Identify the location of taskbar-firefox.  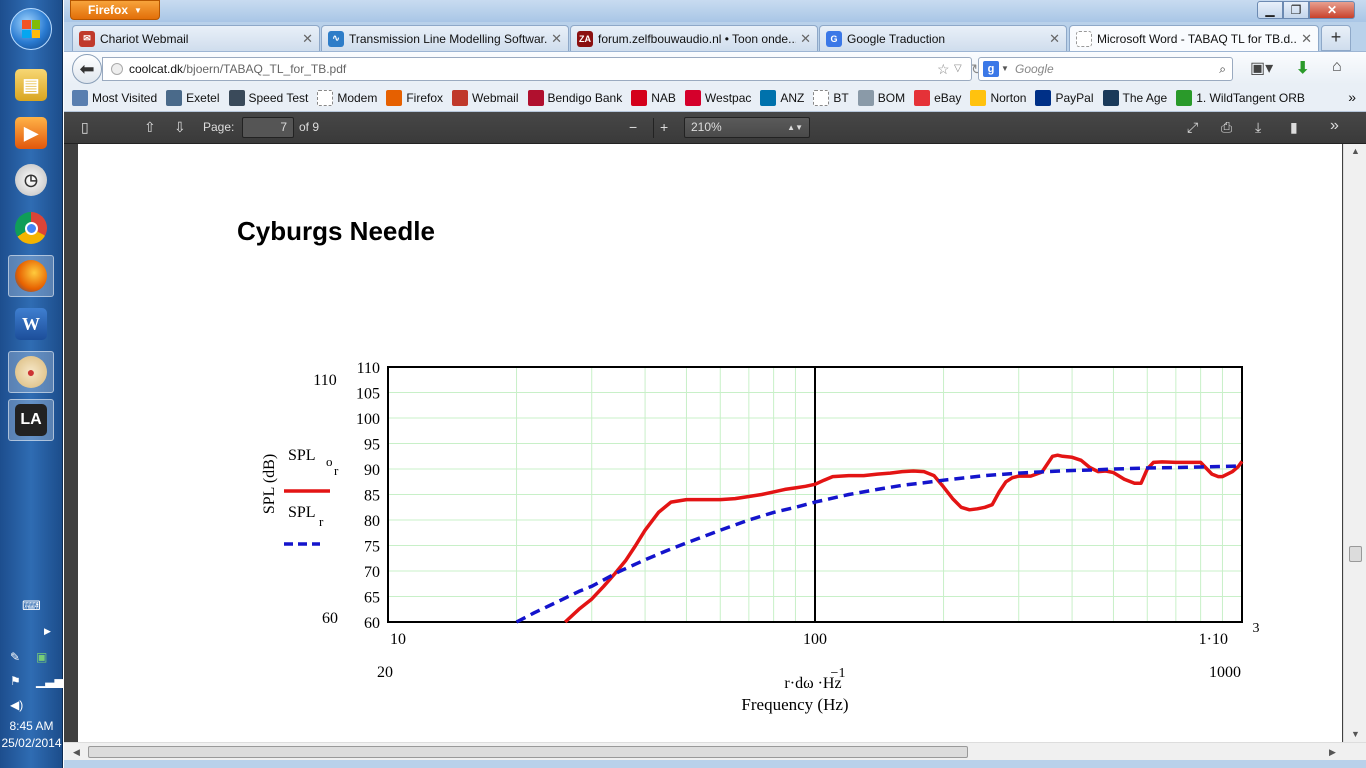
(31, 276).